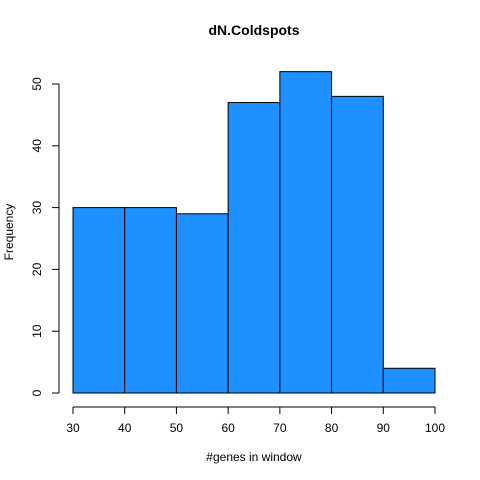 Image resolution: width=480 pixels, height=480 pixels. Describe the element at coordinates (125, 428) in the screenshot. I see `x-tick-label: 40` at that location.